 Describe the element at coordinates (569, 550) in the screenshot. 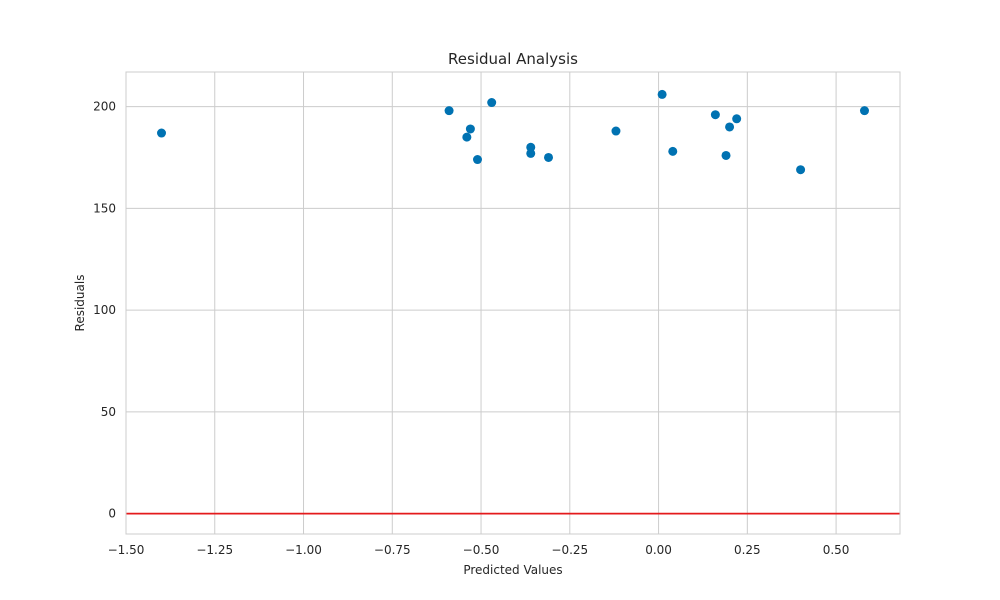

I see `x-tick-label: −0.25` at that location.